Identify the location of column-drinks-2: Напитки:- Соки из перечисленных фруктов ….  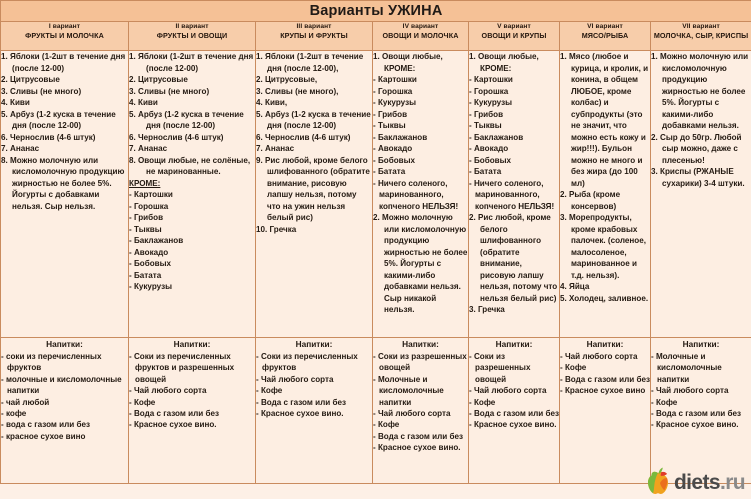
(192, 411).